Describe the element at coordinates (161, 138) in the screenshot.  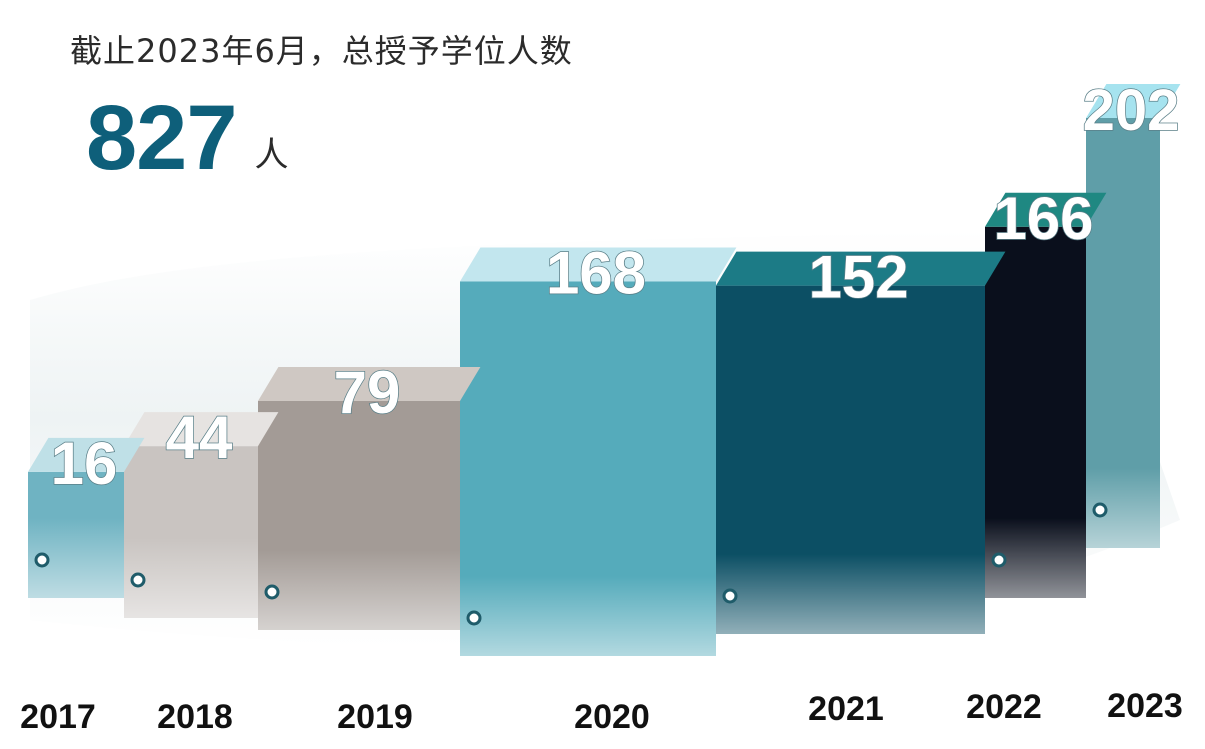
I see `total-value: 827` at that location.